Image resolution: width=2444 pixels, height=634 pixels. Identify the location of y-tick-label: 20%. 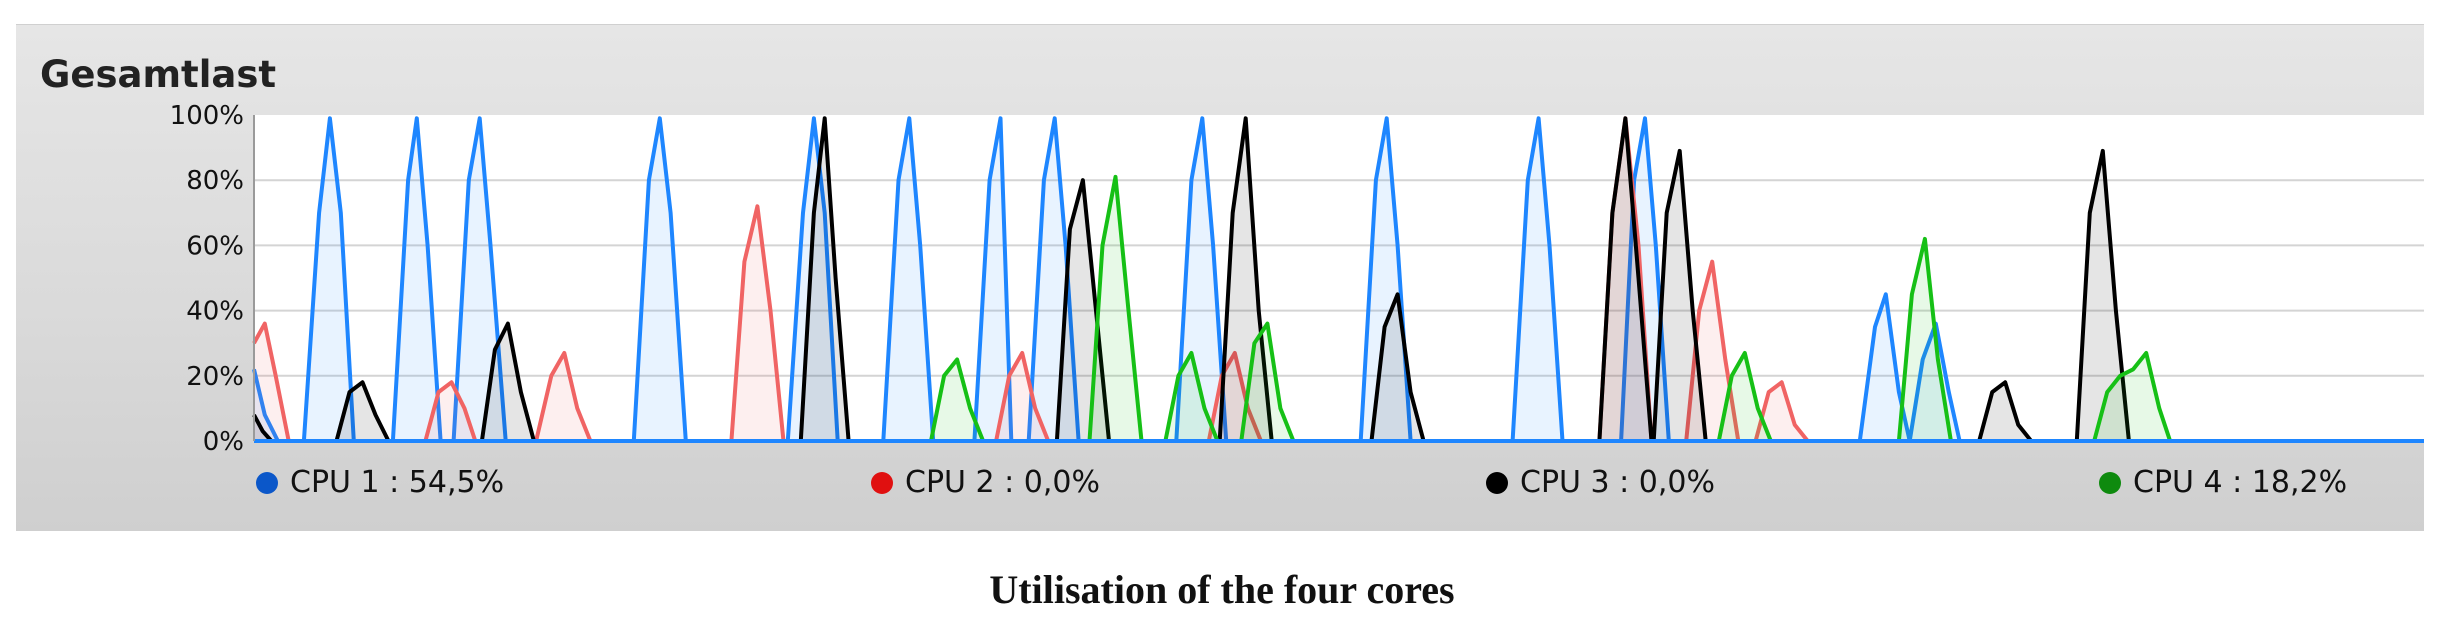
(215, 377).